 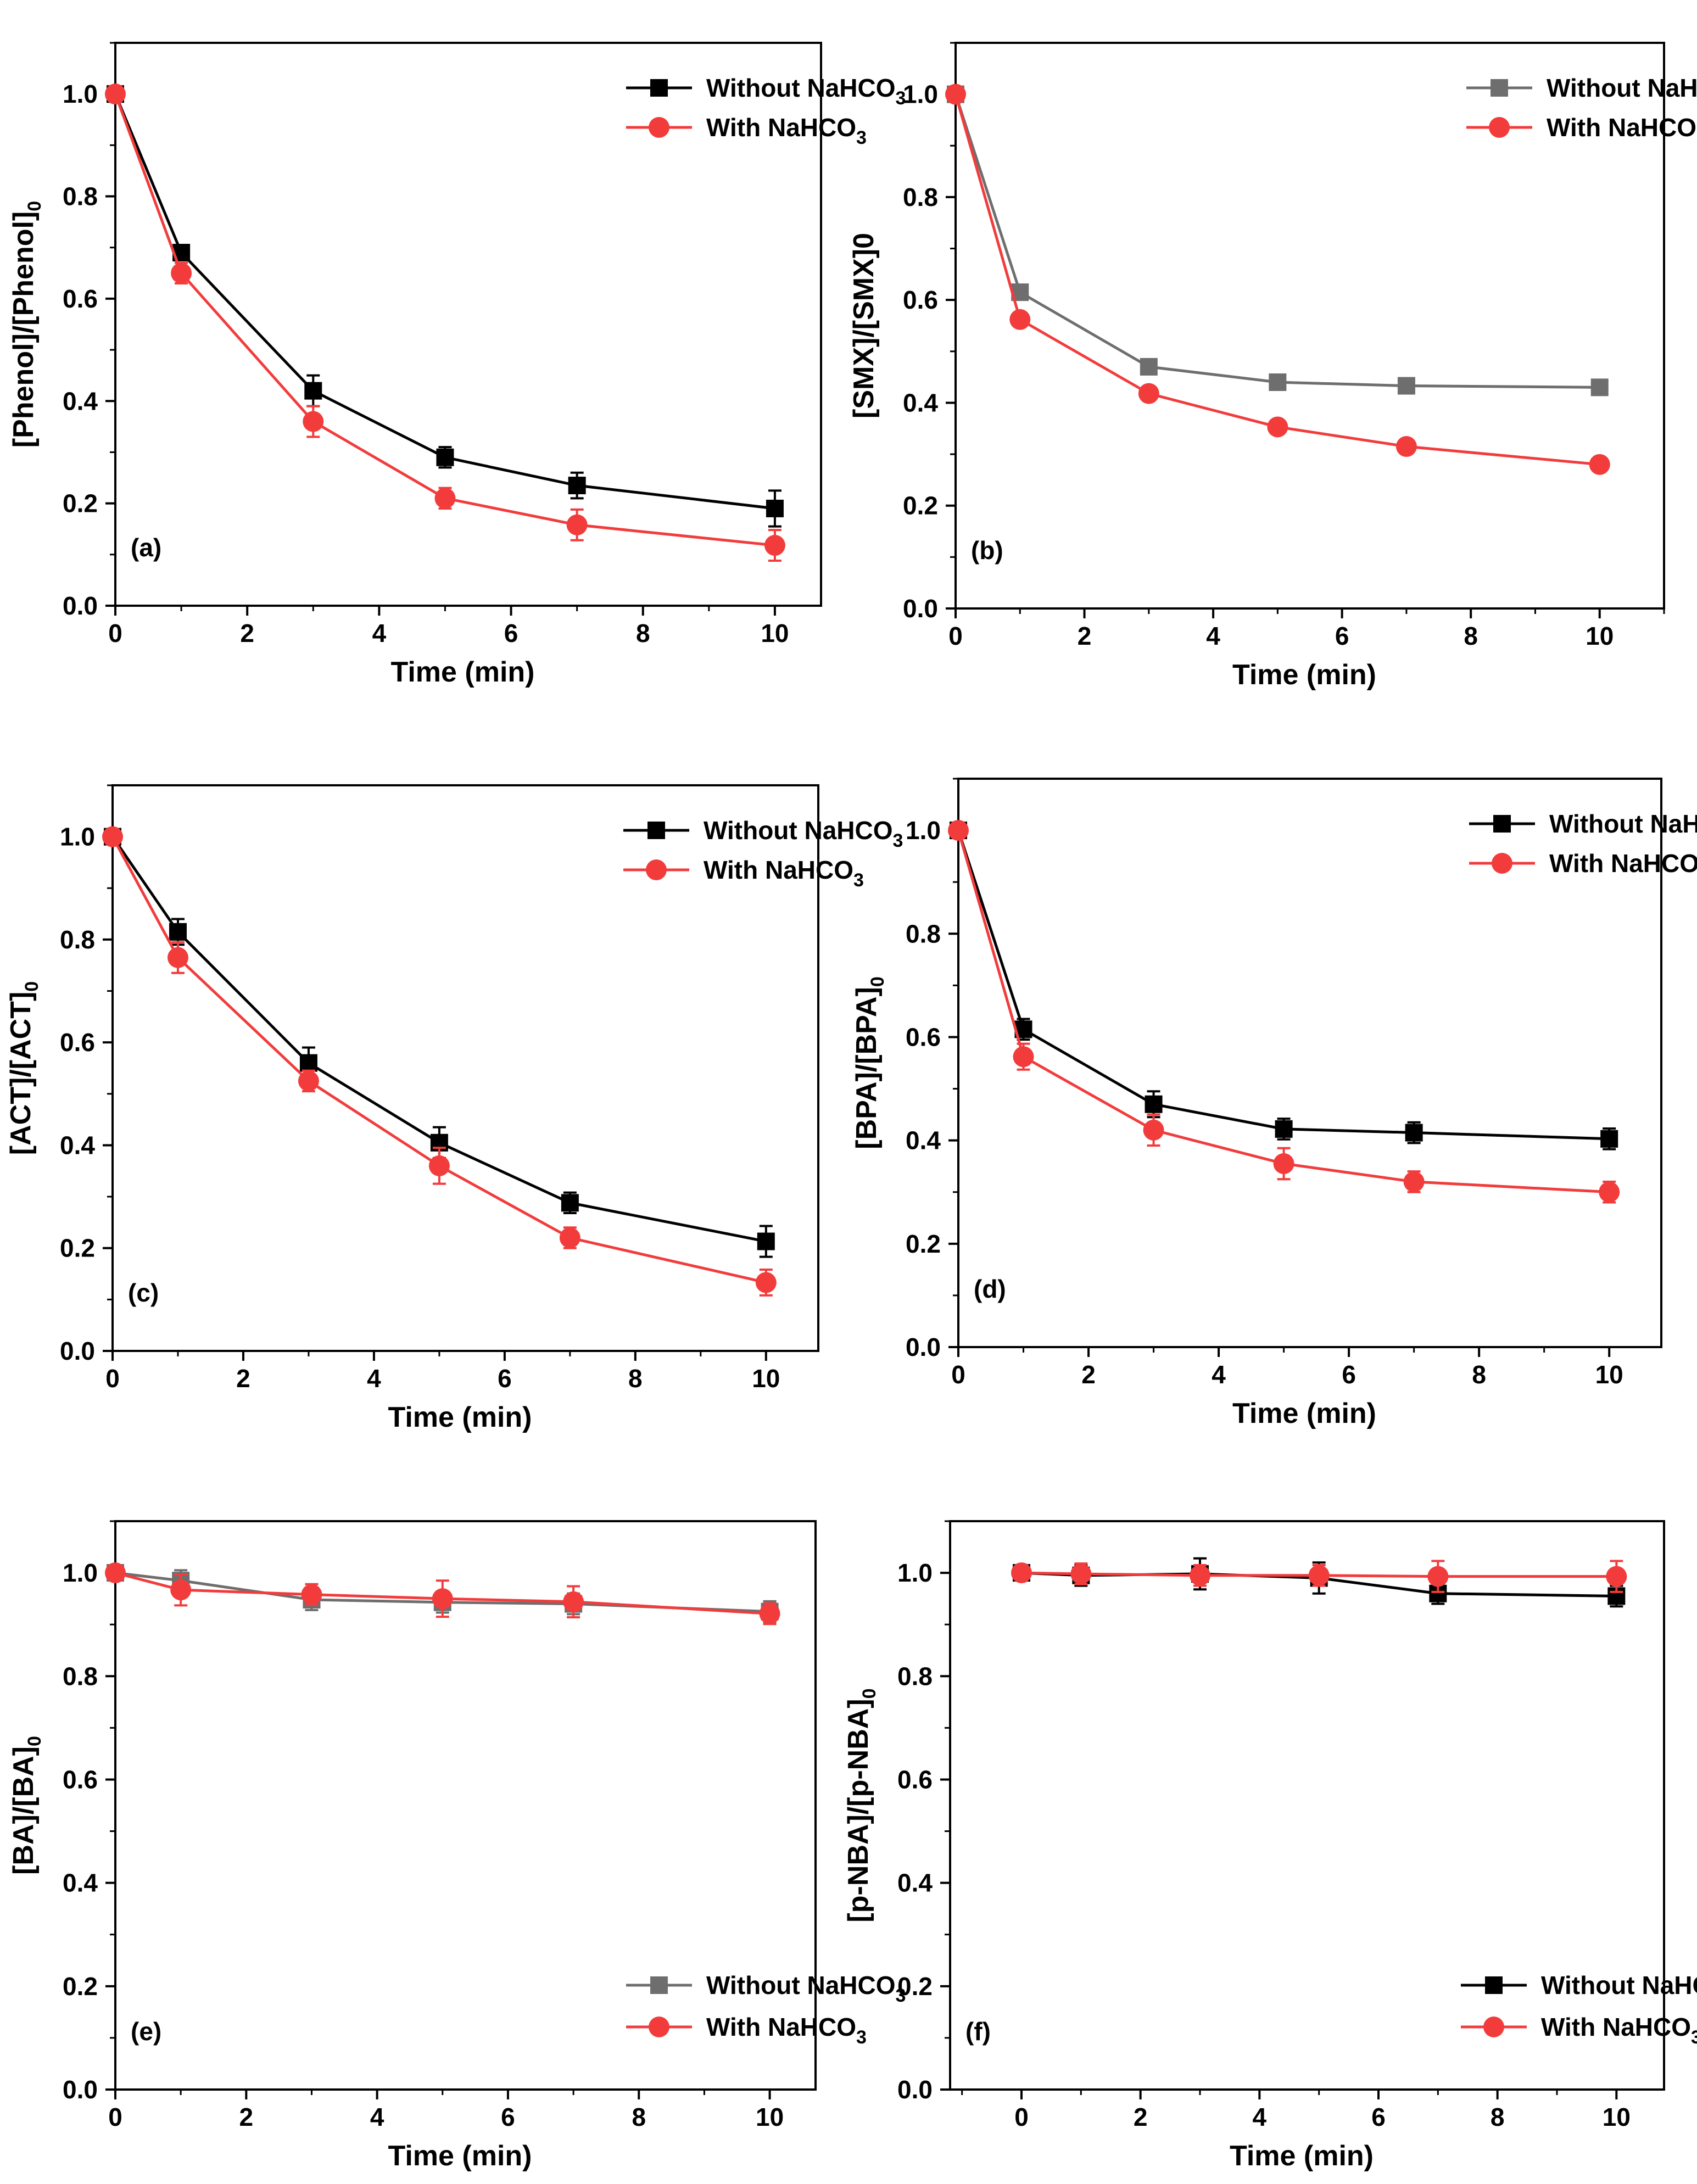 I want to click on legend-label-main: With NaHCO, so click(x=1623, y=864).